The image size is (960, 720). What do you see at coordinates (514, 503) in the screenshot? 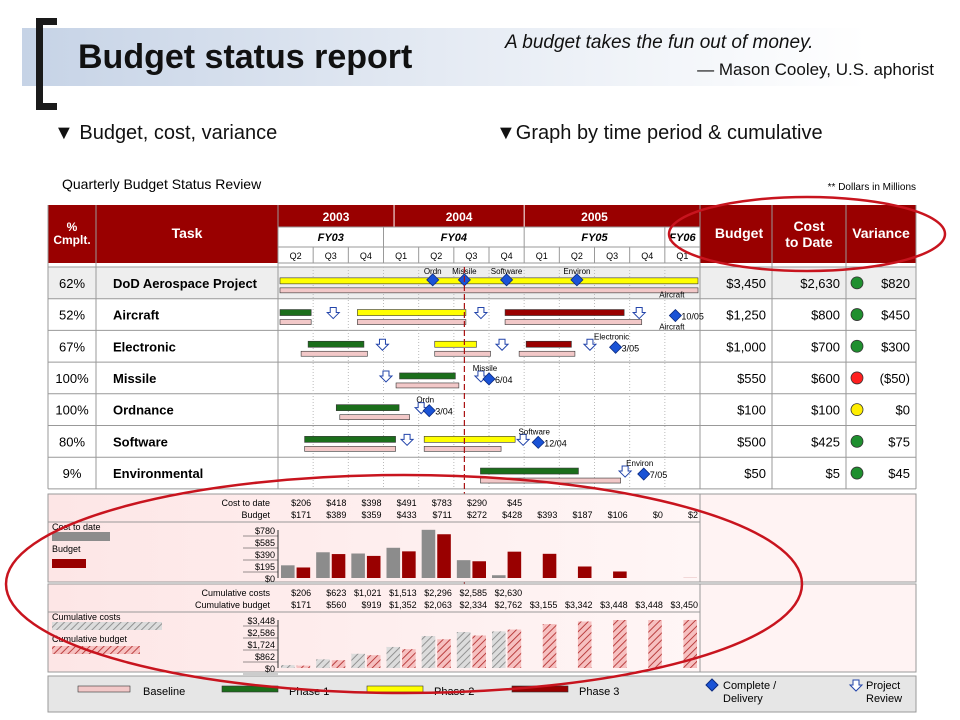
I see `cost-value: $45` at bounding box center [514, 503].